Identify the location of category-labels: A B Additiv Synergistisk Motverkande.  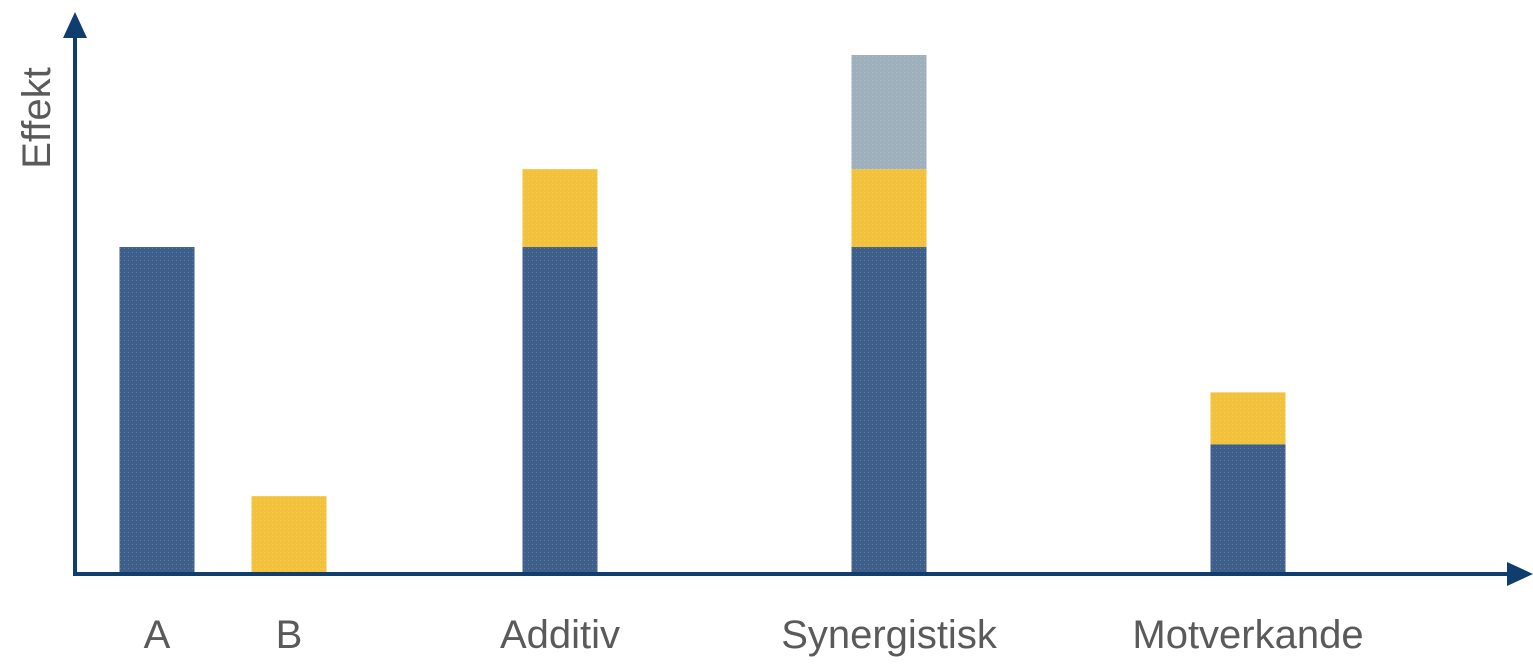
(754, 635).